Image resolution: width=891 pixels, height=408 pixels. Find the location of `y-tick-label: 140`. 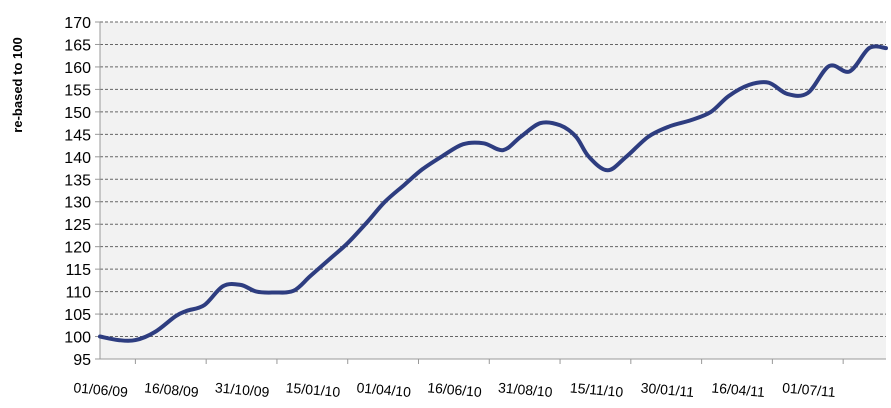

y-tick-label: 140 is located at coordinates (77, 158).